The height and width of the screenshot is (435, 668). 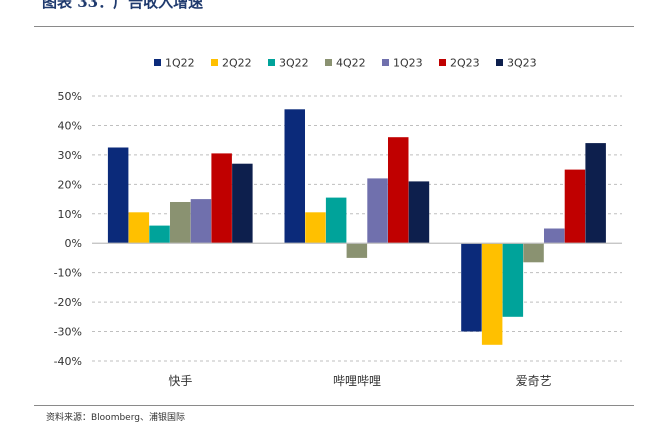 What do you see at coordinates (408, 63) in the screenshot?
I see `legend-label: 1Q23` at bounding box center [408, 63].